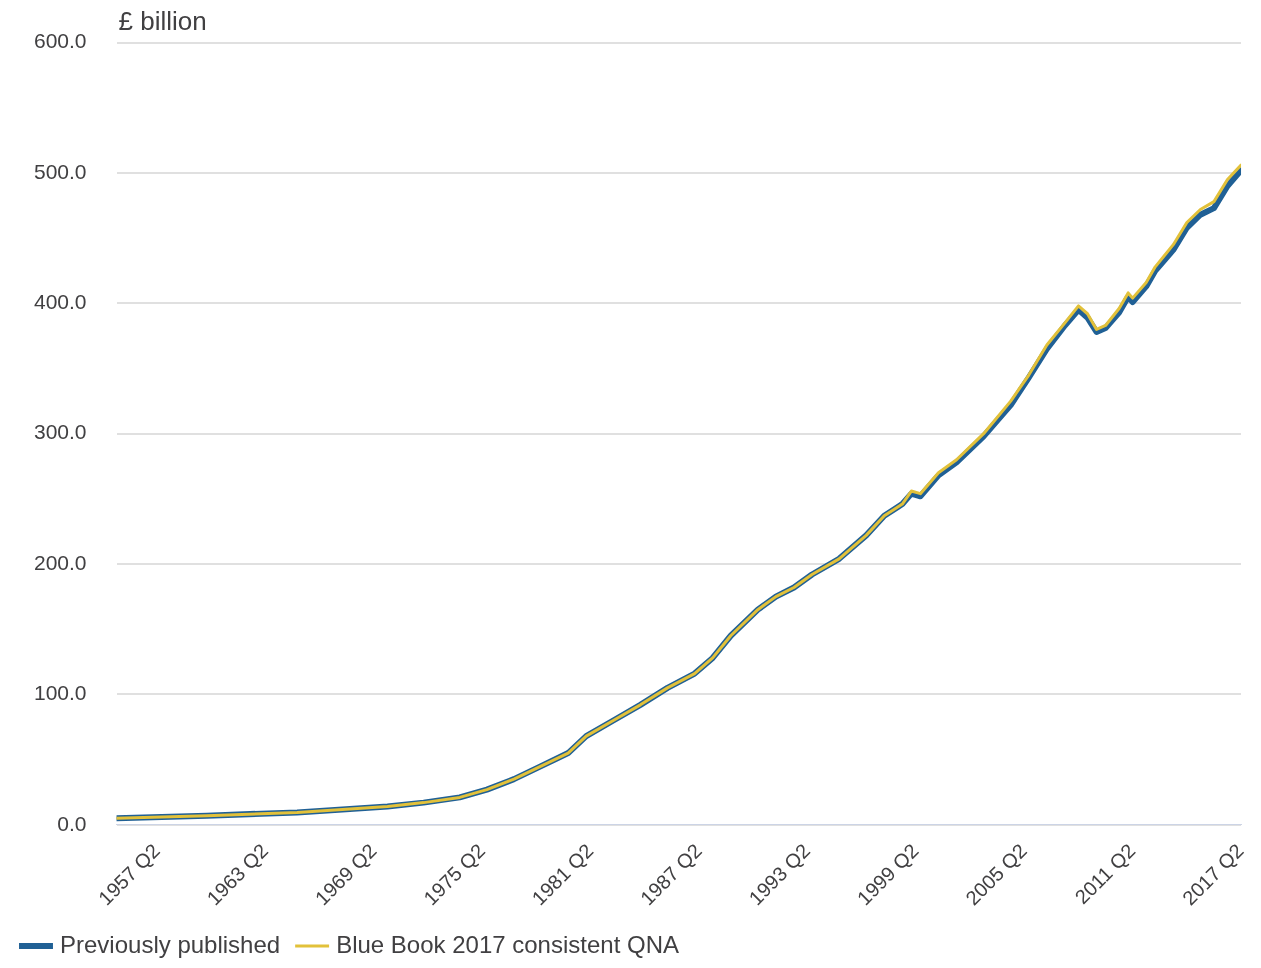  I want to click on y-tick-label: 400.0, so click(60, 302).